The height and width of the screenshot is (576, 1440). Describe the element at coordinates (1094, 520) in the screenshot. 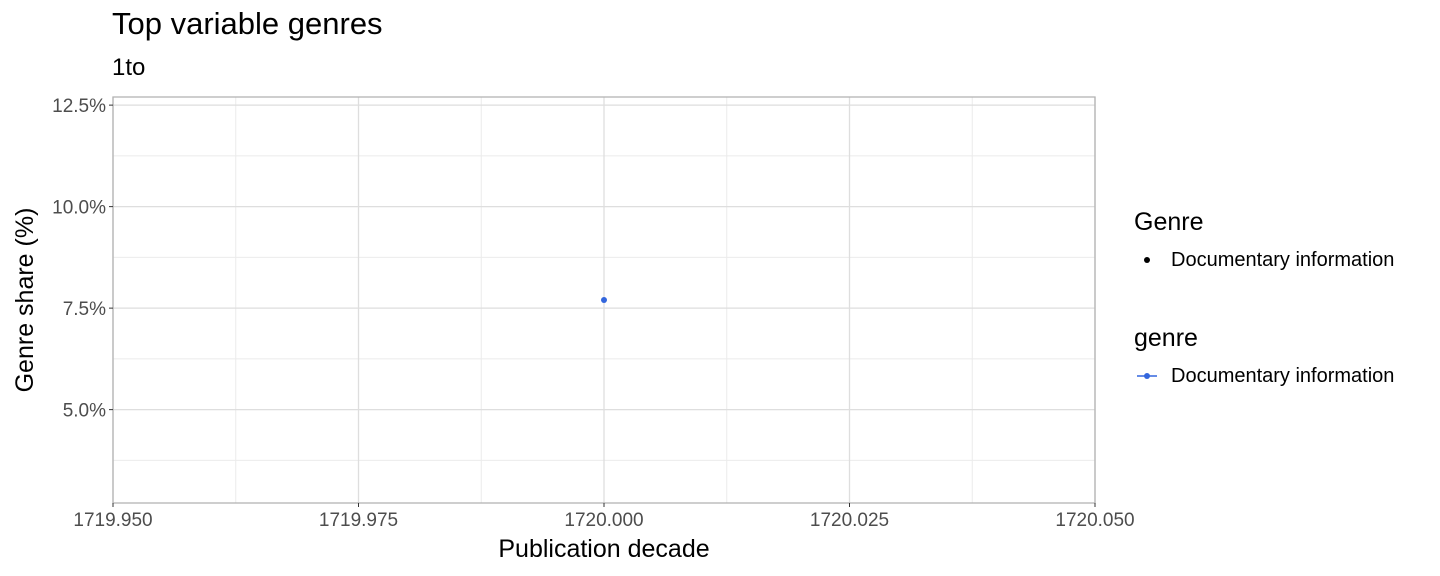

I see `x-tick-label: 1720.050` at that location.